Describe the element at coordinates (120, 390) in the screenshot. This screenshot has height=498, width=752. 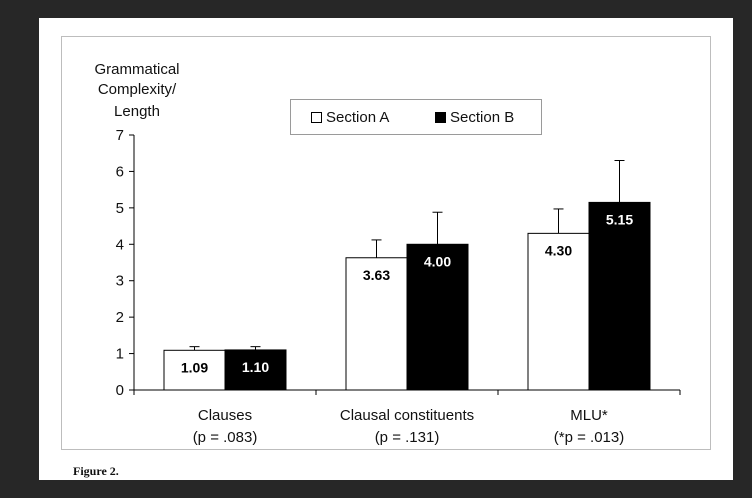
I see `y-tick-label: 0` at that location.